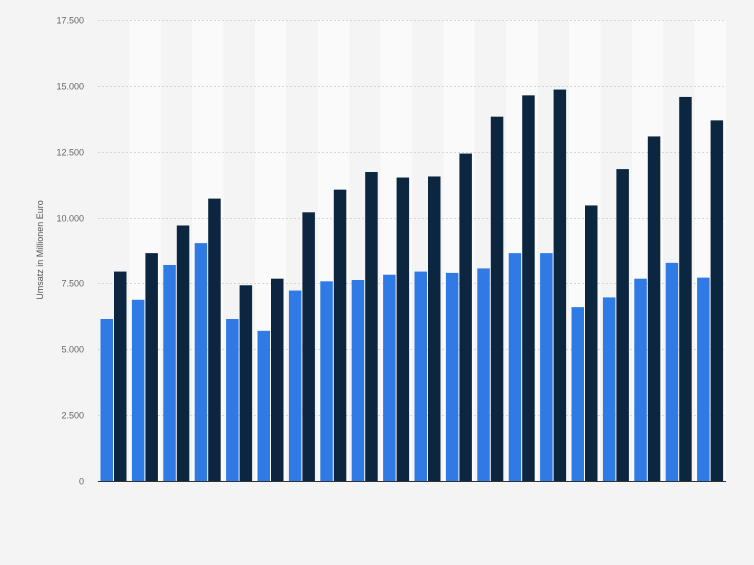 Image resolution: width=754 pixels, height=565 pixels. I want to click on y-tick-label: 15.000, so click(70, 87).